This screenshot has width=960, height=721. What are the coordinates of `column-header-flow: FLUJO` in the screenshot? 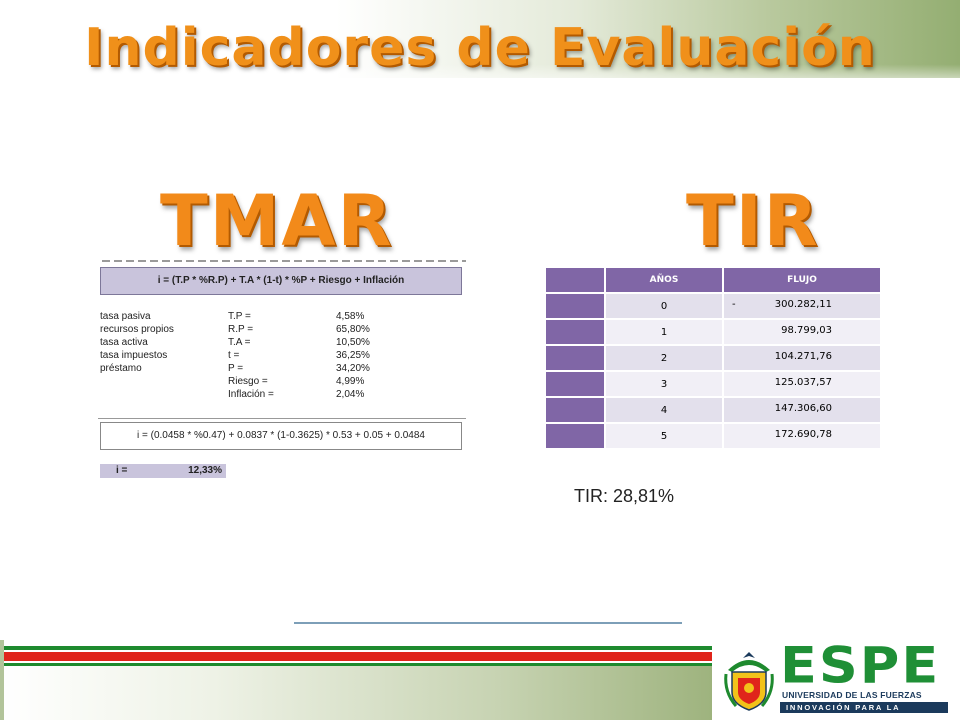 It's located at (802, 280).